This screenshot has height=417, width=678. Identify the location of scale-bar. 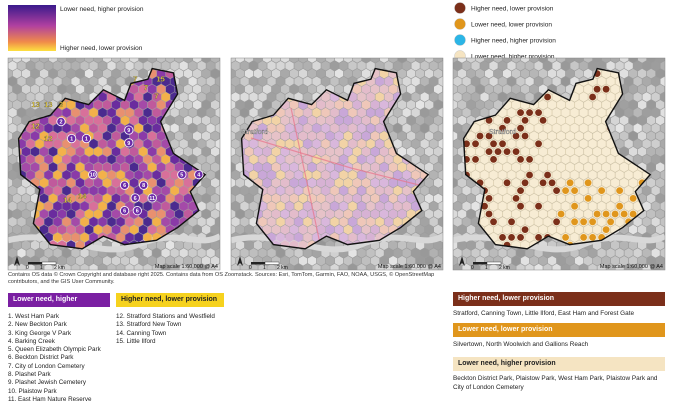
(35, 263).